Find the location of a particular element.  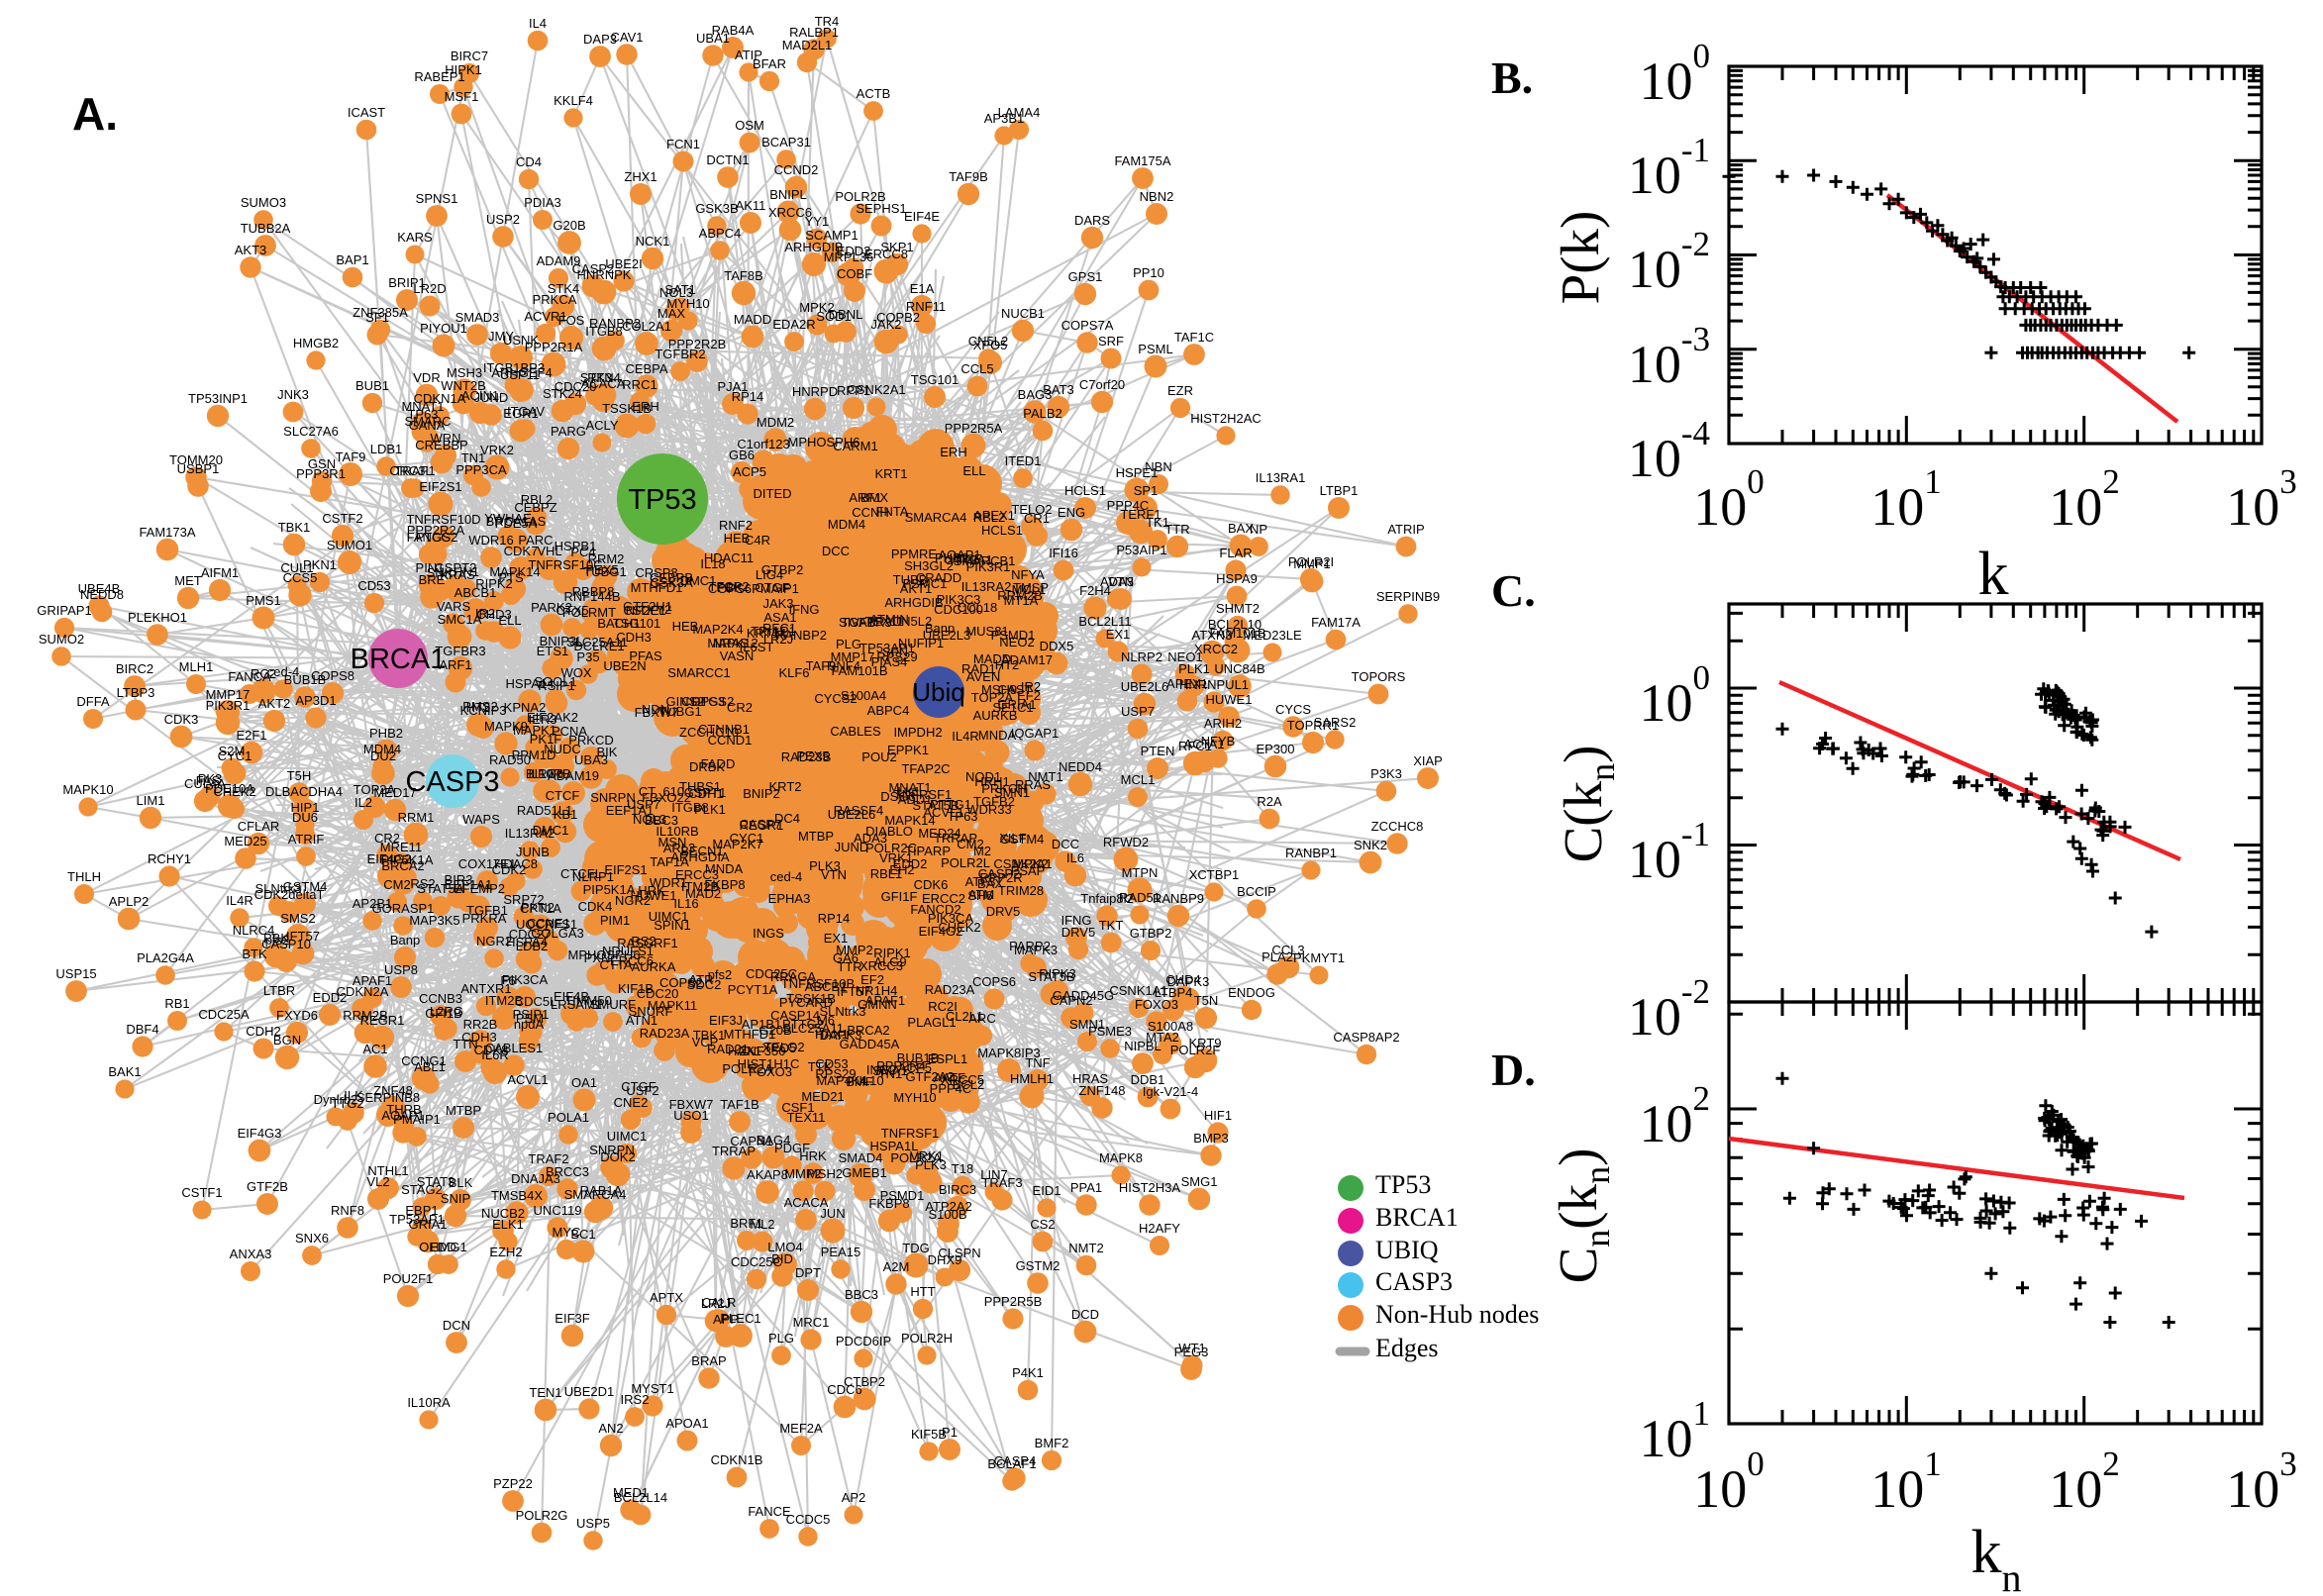

svg-text: TEN1 is located at coordinates (545, 1392).